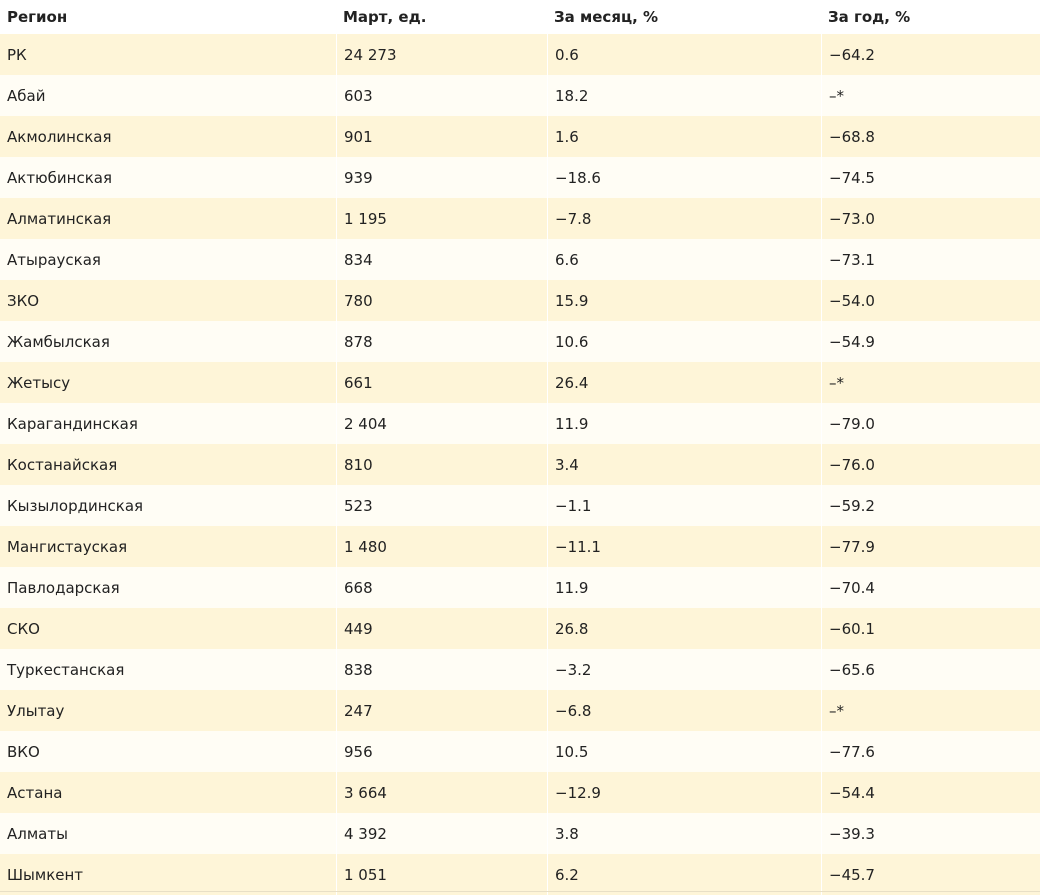 This screenshot has height=895, width=1042. What do you see at coordinates (684, 751) in the screenshot?
I see `cell-month-percent: 10.5` at bounding box center [684, 751].